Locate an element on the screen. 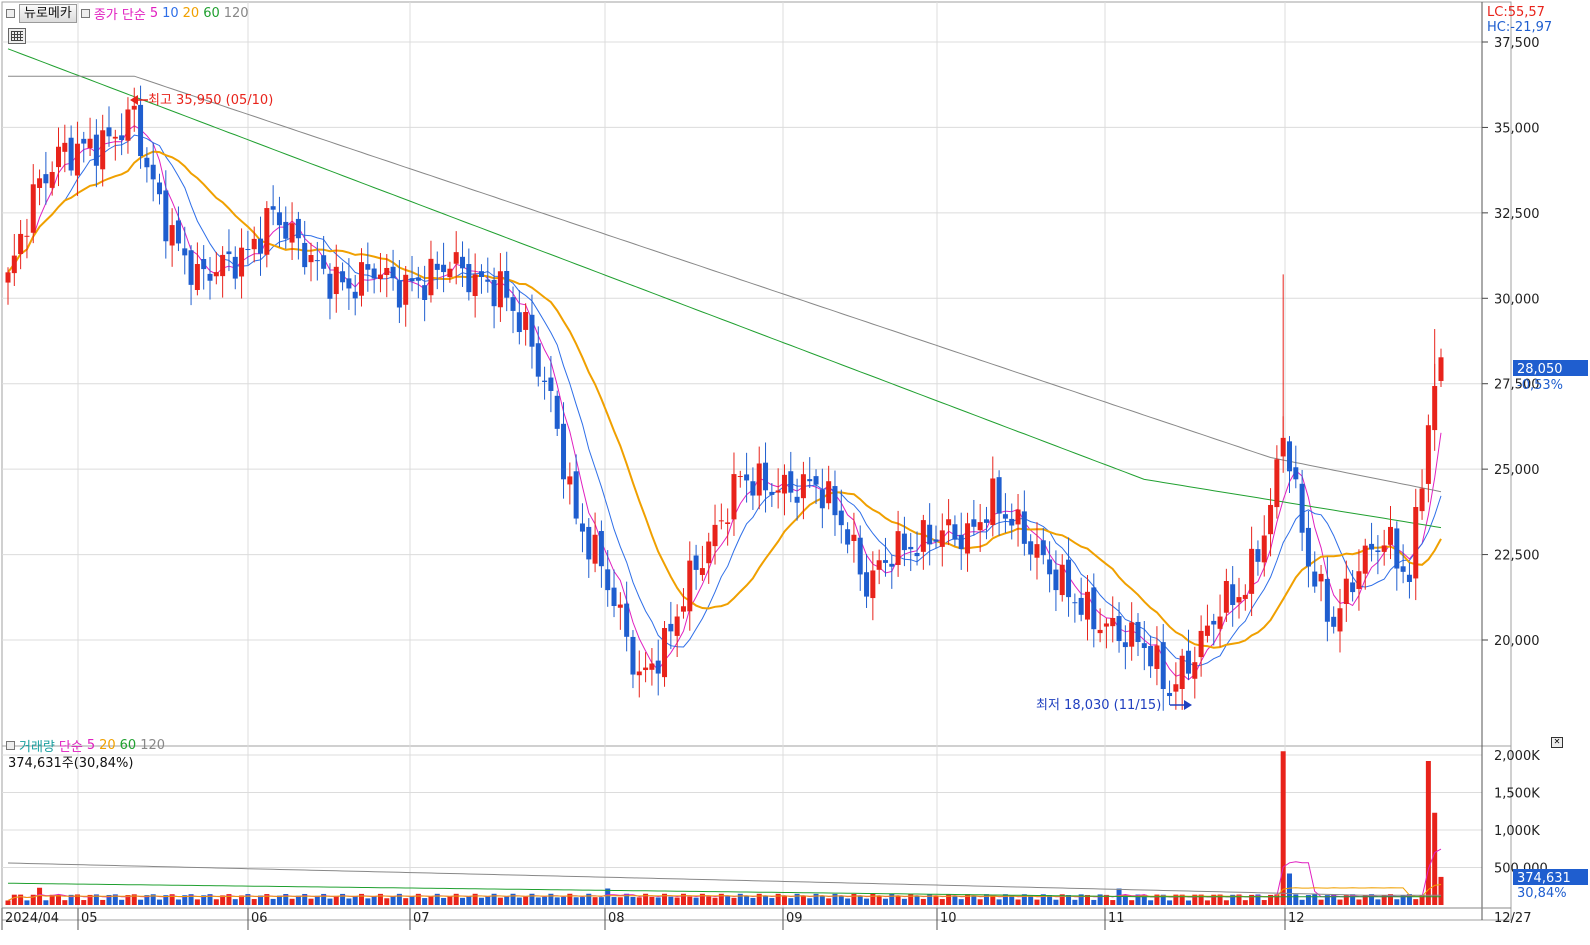 This screenshot has width=1590, height=945. grid-toggle-icon is located at coordinates (17, 36).